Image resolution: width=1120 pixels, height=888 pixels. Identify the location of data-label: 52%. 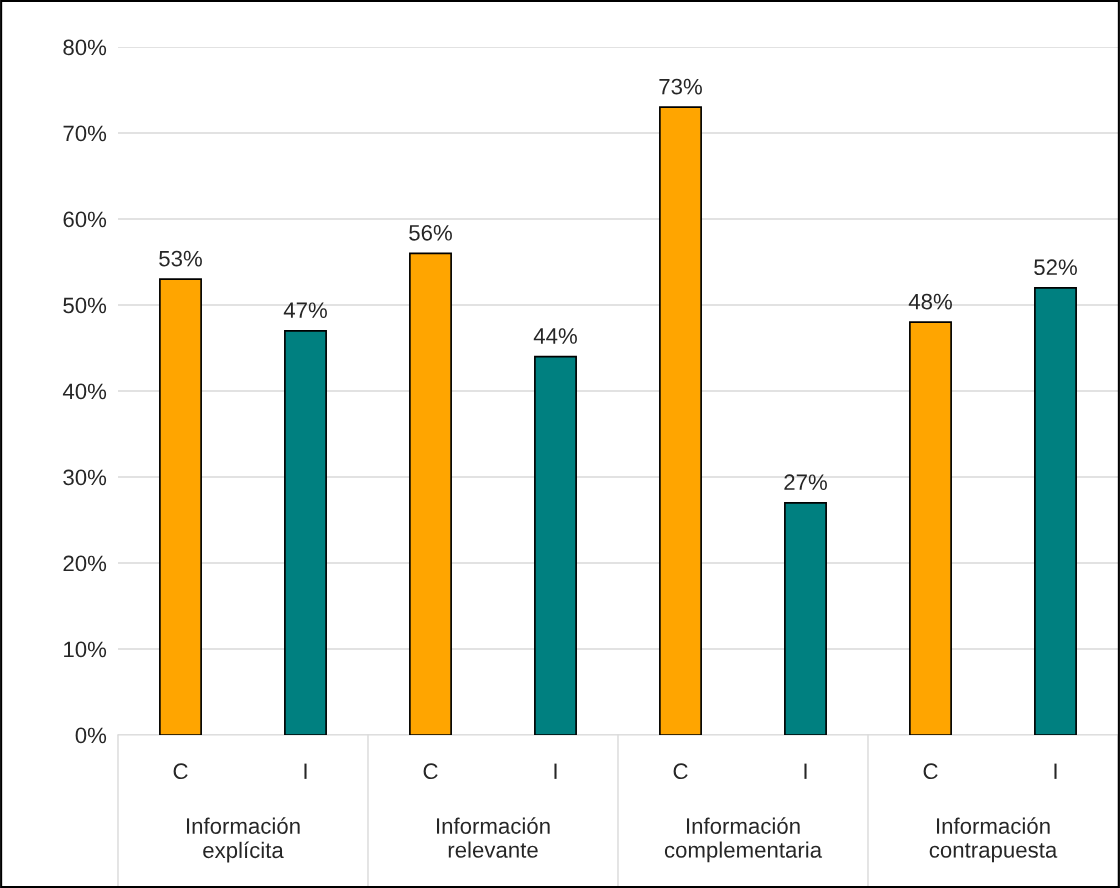
(1055, 267).